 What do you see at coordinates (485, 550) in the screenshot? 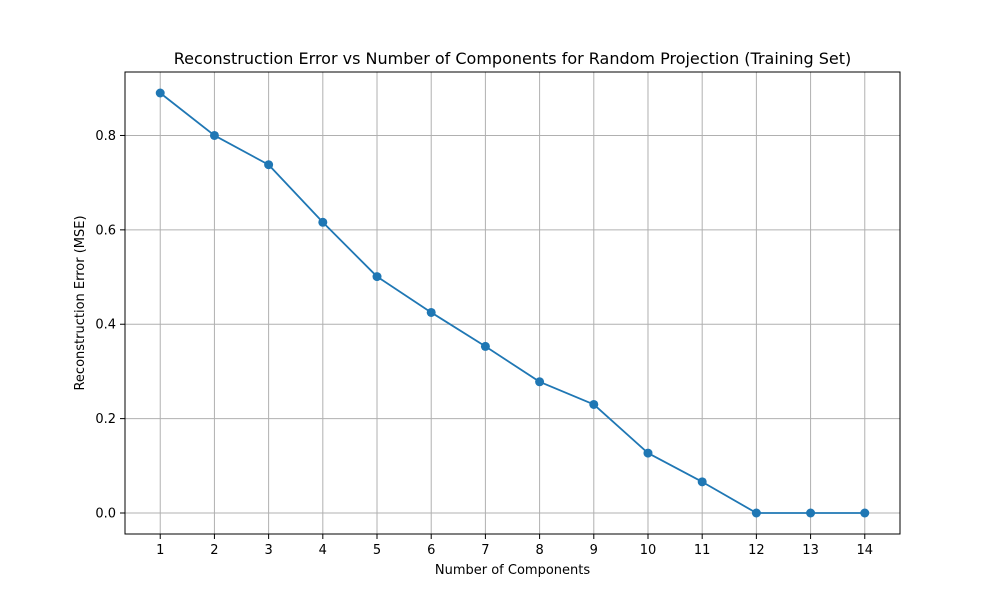
I see `x-tick-label: 7` at bounding box center [485, 550].